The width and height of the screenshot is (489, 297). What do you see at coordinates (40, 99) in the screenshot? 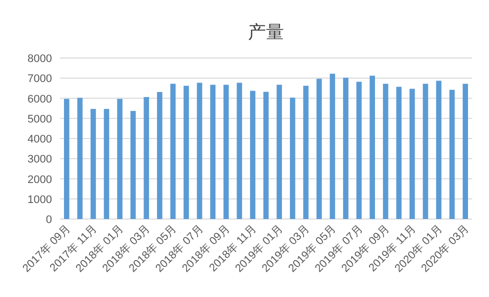
I see `y-tick-label: 6000` at bounding box center [40, 99].